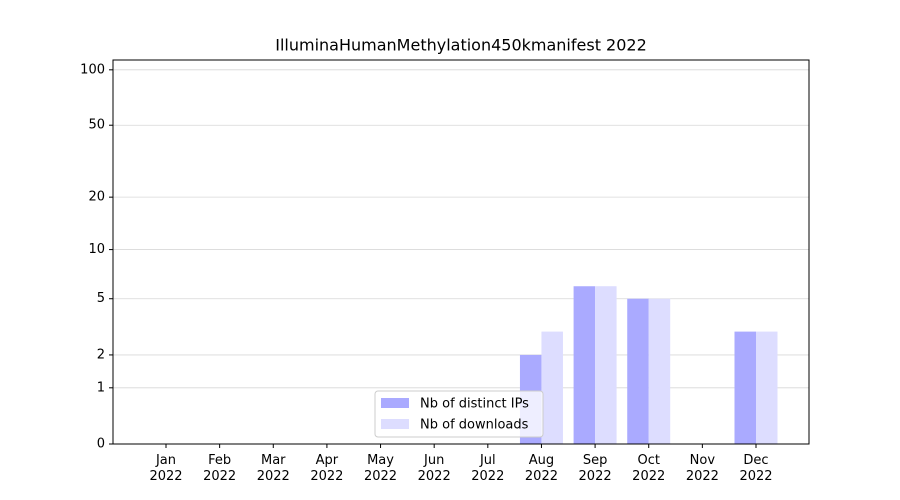  What do you see at coordinates (380, 468) in the screenshot?
I see `x-tick-label: May 2022` at bounding box center [380, 468].